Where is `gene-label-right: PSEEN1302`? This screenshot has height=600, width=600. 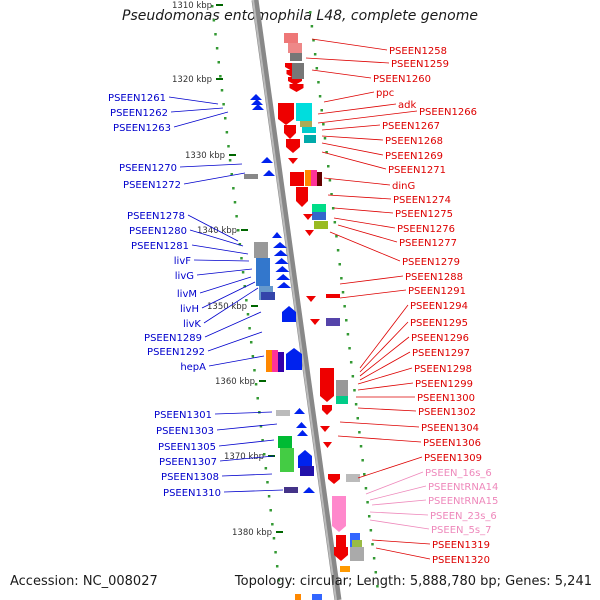 gene-label-right: PSEEN1302 is located at coordinates (447, 412).